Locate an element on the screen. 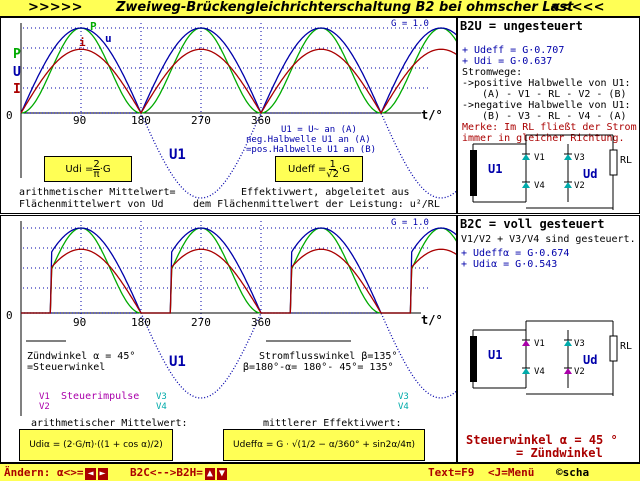 Image resolution: width=640 pixels, height=481 pixels. top-caption-left-2: Flächenmittelwert von Ud is located at coordinates (91, 204).